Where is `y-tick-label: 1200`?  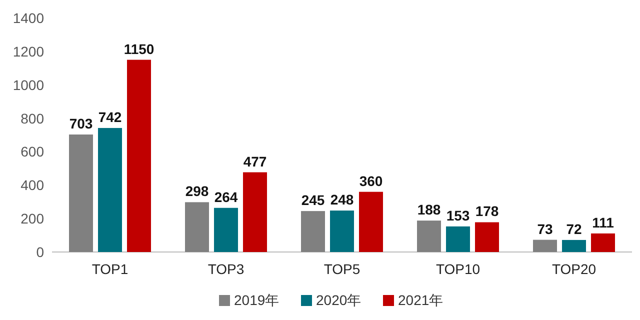 y-tick-label: 1200 is located at coordinates (28, 51).